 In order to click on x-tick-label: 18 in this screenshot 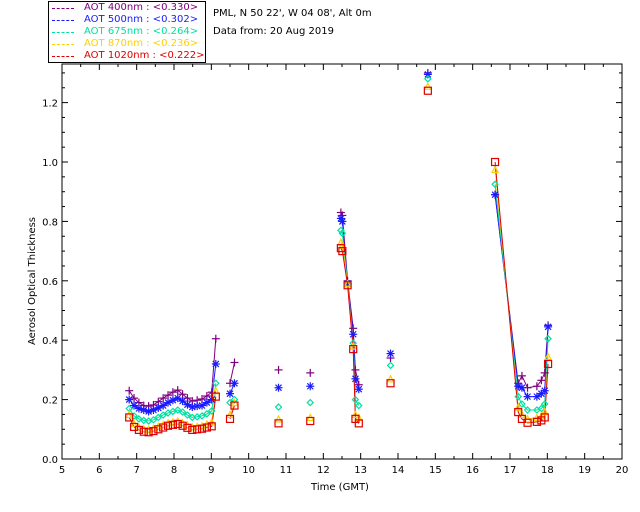, I will do `click(547, 470)`.